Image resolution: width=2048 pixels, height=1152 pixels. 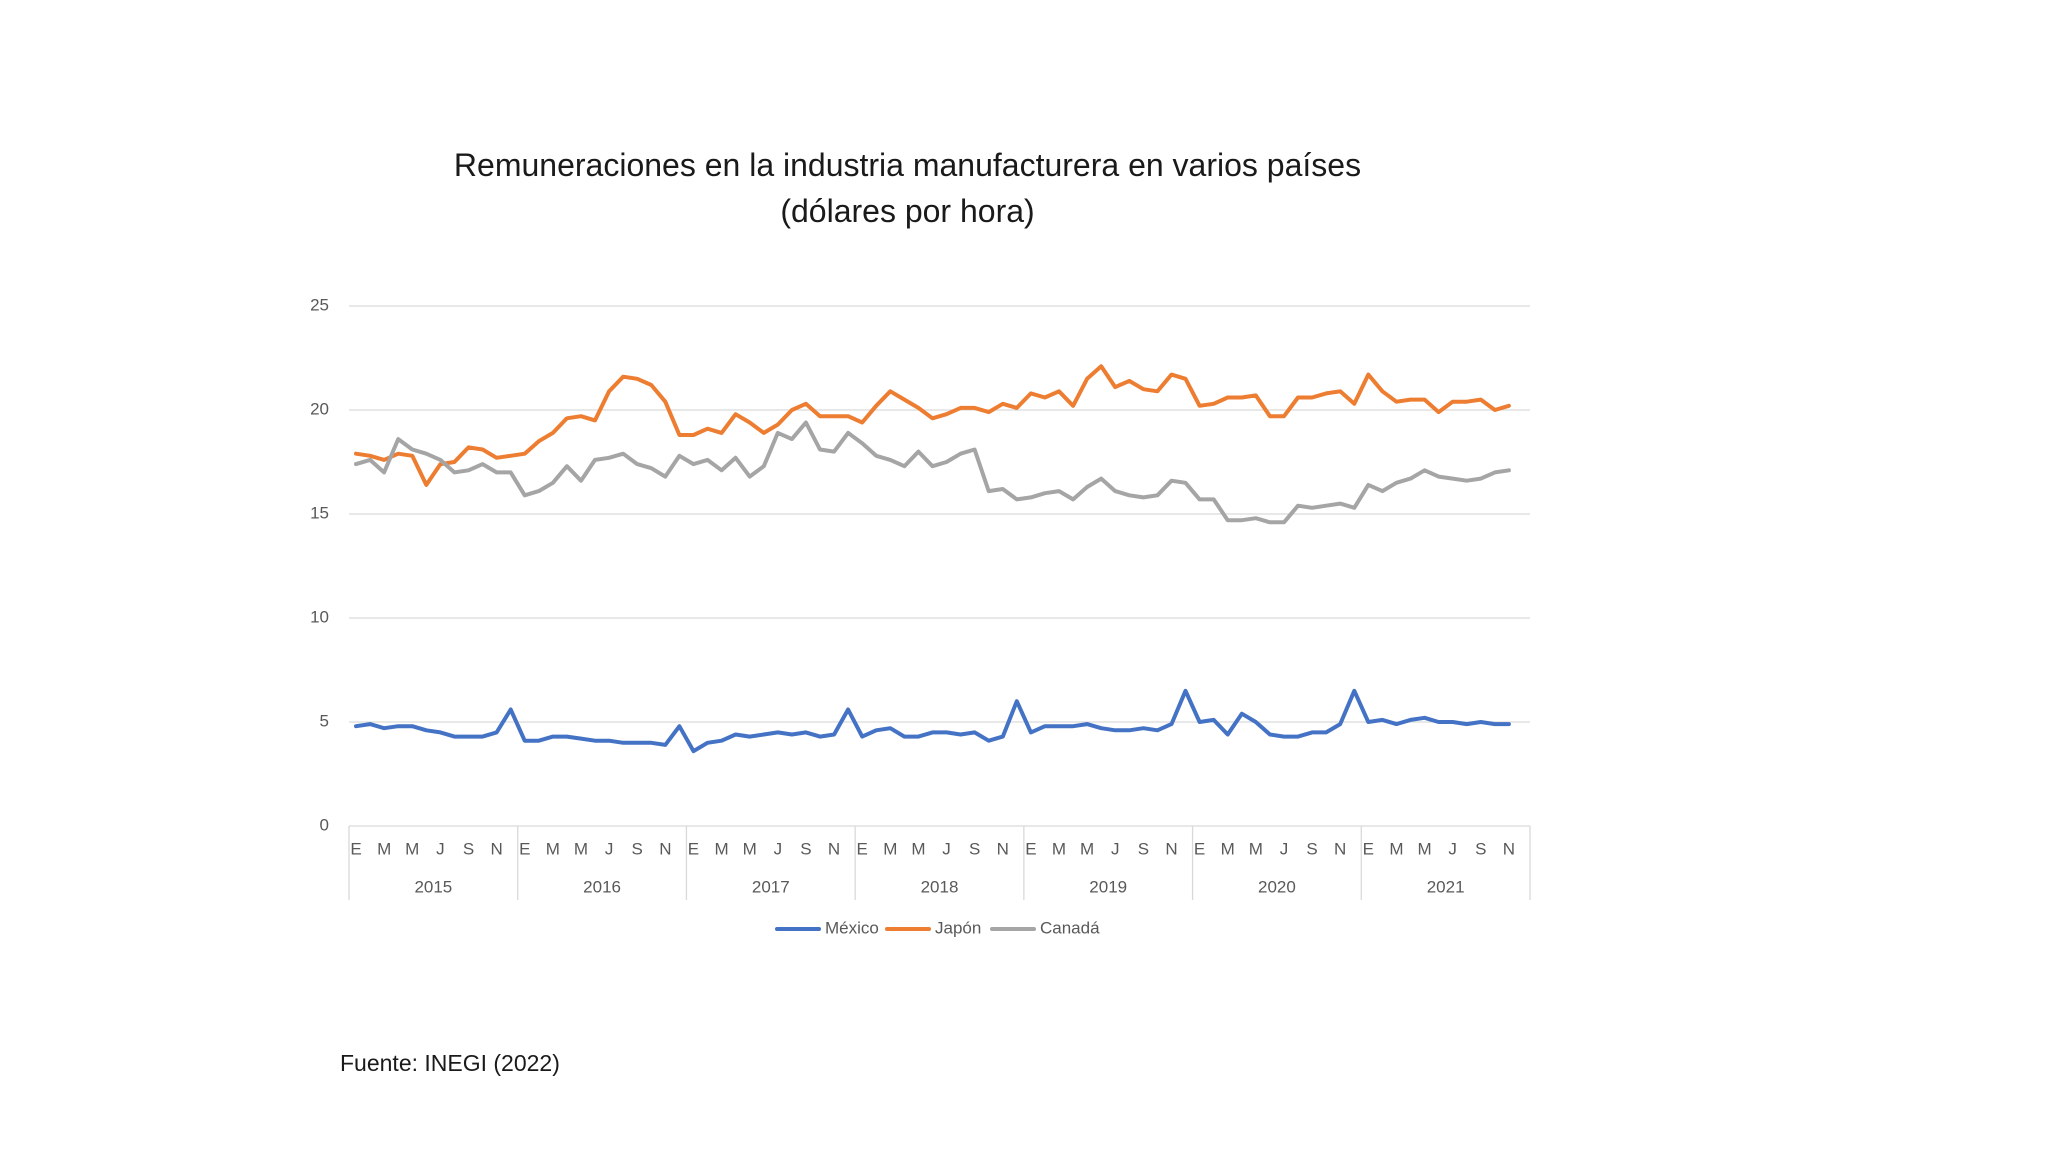 What do you see at coordinates (852, 927) in the screenshot?
I see `legend-label-mexico: México` at bounding box center [852, 927].